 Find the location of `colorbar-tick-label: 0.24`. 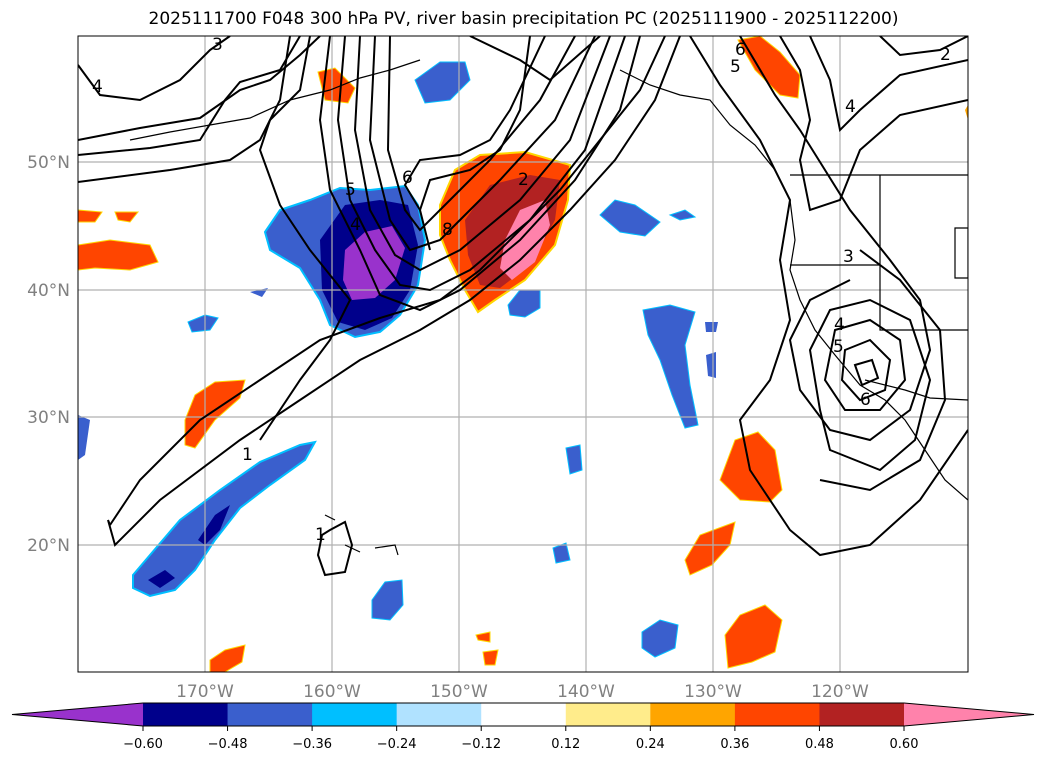

colorbar-tick-label: 0.24 is located at coordinates (650, 744).